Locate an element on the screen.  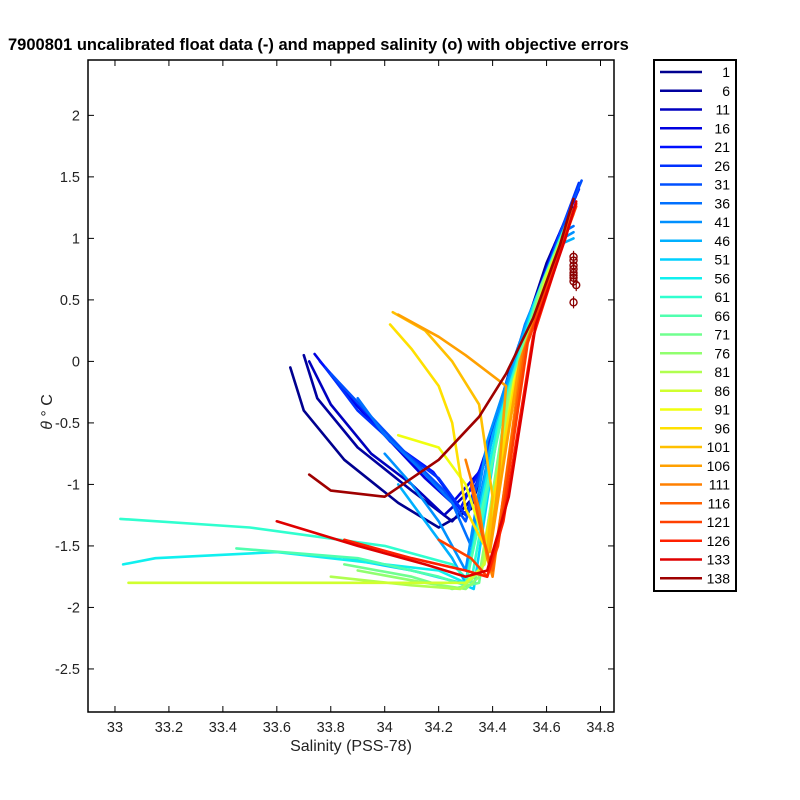
legend-label-51: 51 is located at coordinates (722, 260).